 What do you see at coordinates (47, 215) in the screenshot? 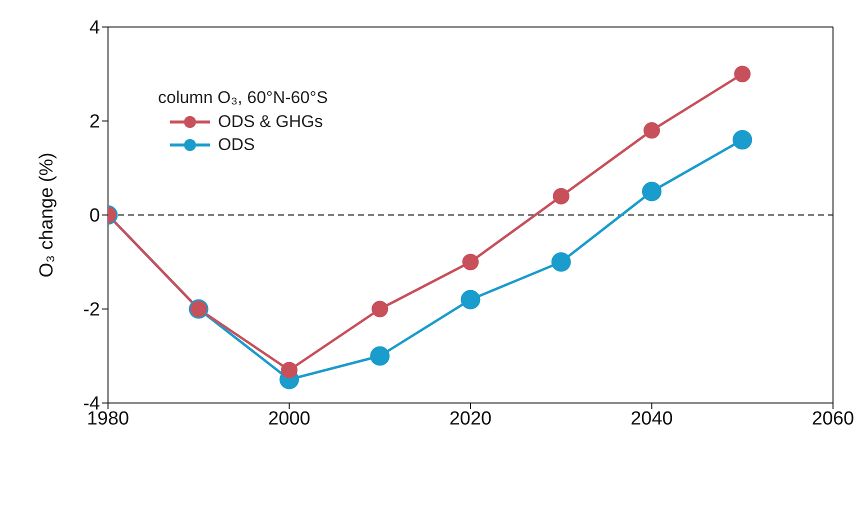
I see `y-axis-title: O₃ change (%)` at bounding box center [47, 215].